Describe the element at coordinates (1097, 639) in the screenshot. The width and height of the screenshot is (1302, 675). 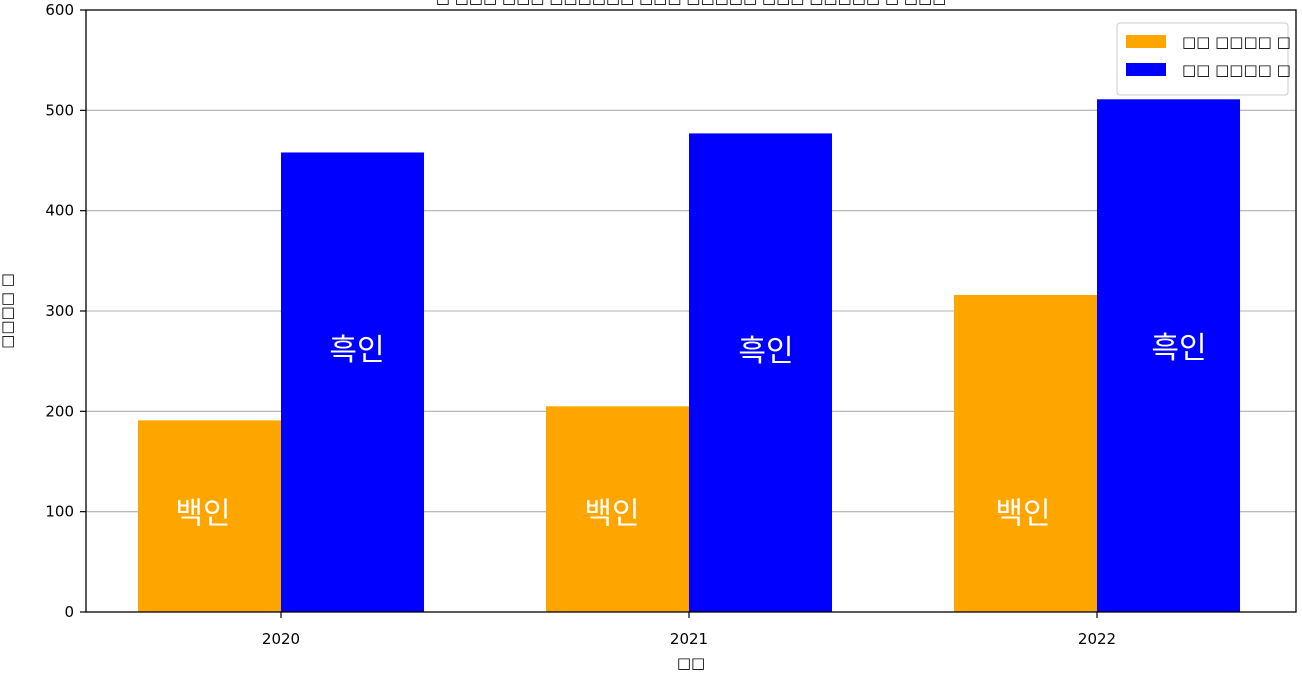
I see `x-tick-label: 2022` at that location.